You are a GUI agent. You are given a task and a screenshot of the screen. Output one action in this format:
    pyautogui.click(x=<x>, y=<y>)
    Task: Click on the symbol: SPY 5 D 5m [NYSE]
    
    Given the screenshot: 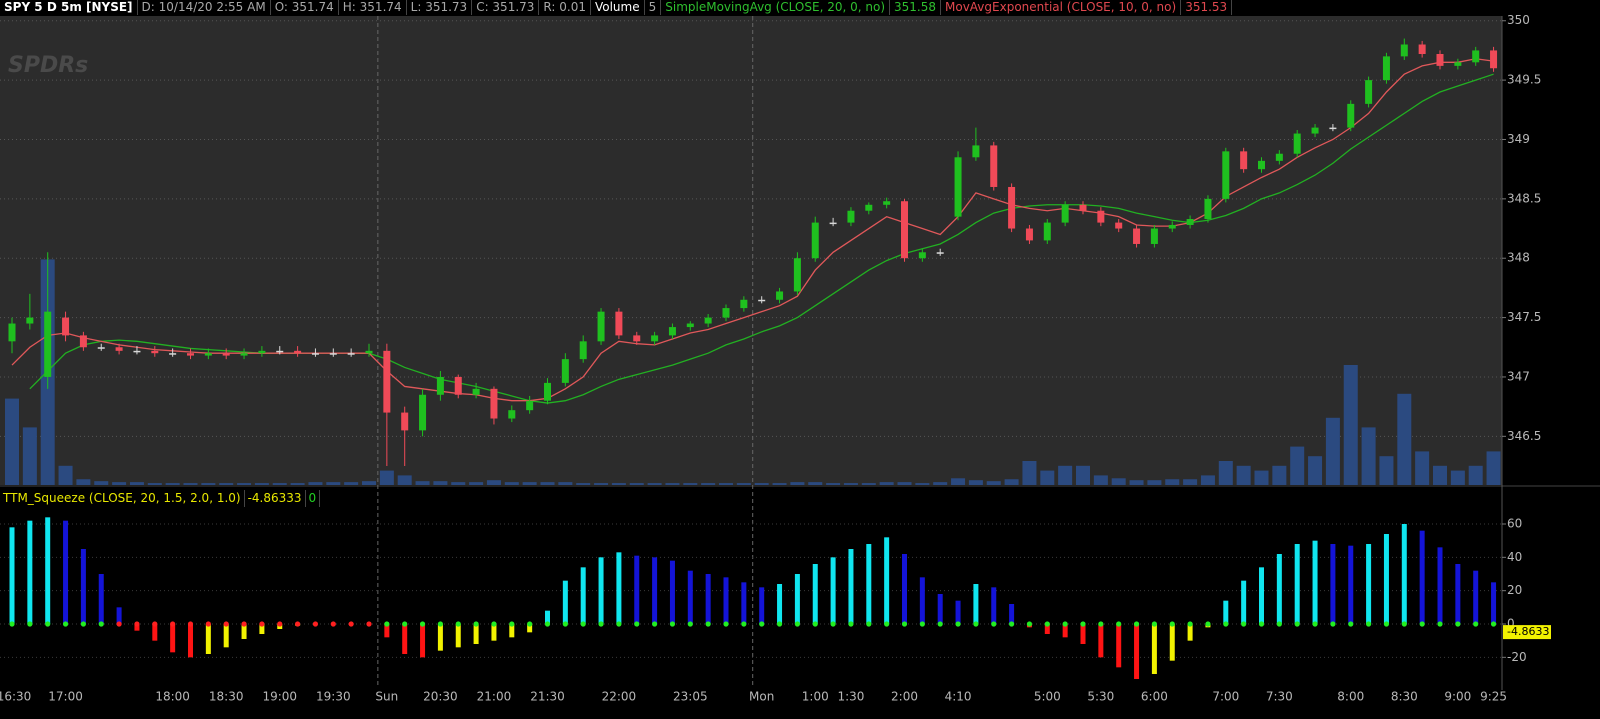 What is the action you would take?
    pyautogui.click(x=69, y=7)
    